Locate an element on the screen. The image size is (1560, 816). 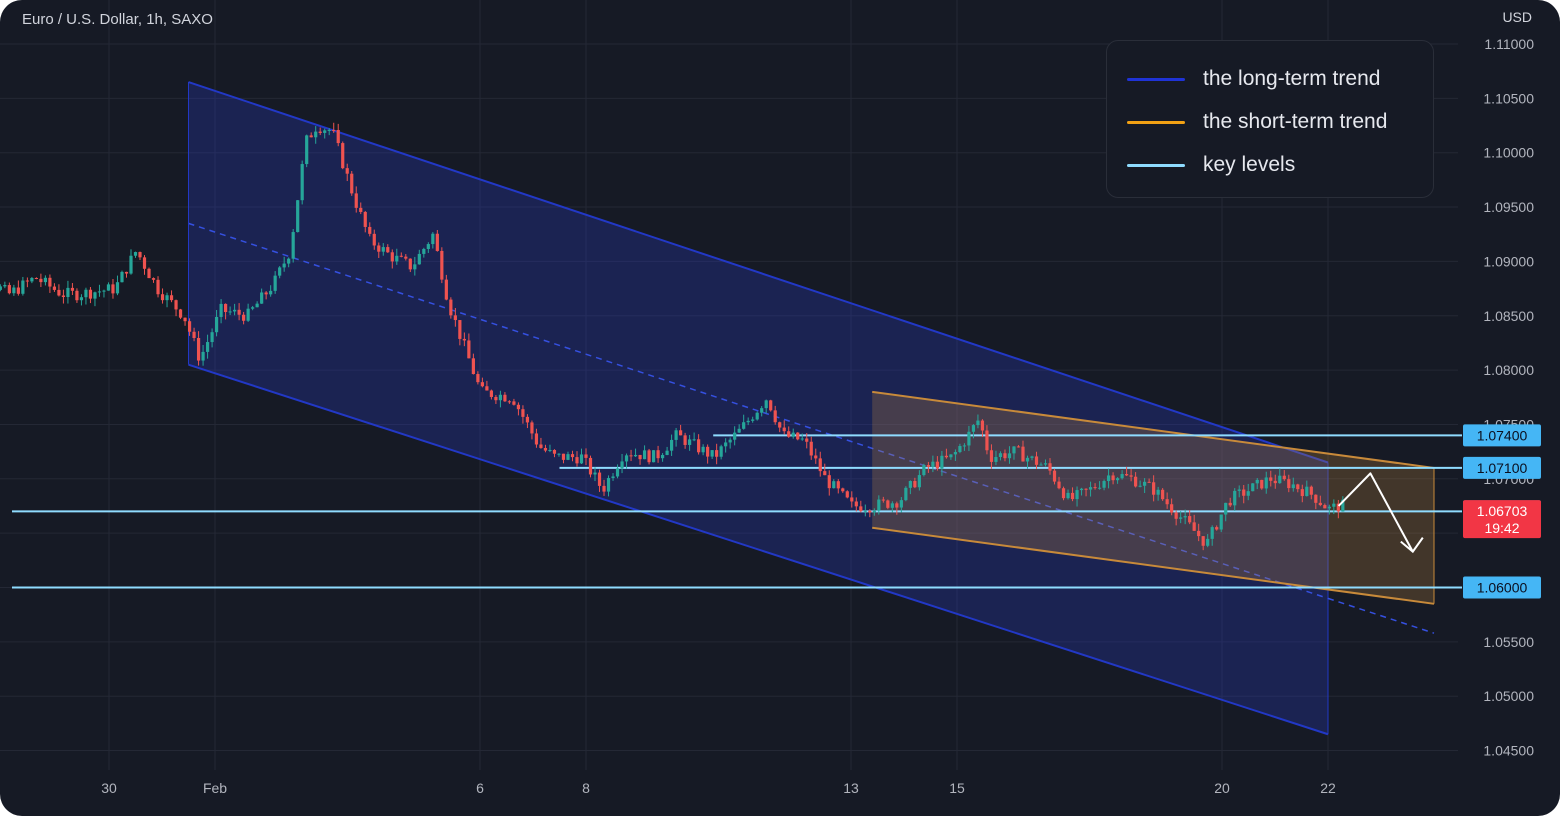
legend-swatch-short-term is located at coordinates (1156, 122).